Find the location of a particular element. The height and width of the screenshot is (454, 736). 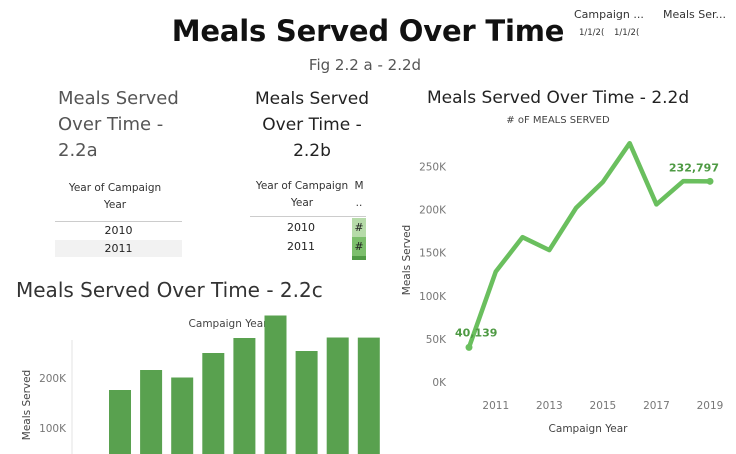

panel-b-title-line: Over Time - is located at coordinates (312, 125).